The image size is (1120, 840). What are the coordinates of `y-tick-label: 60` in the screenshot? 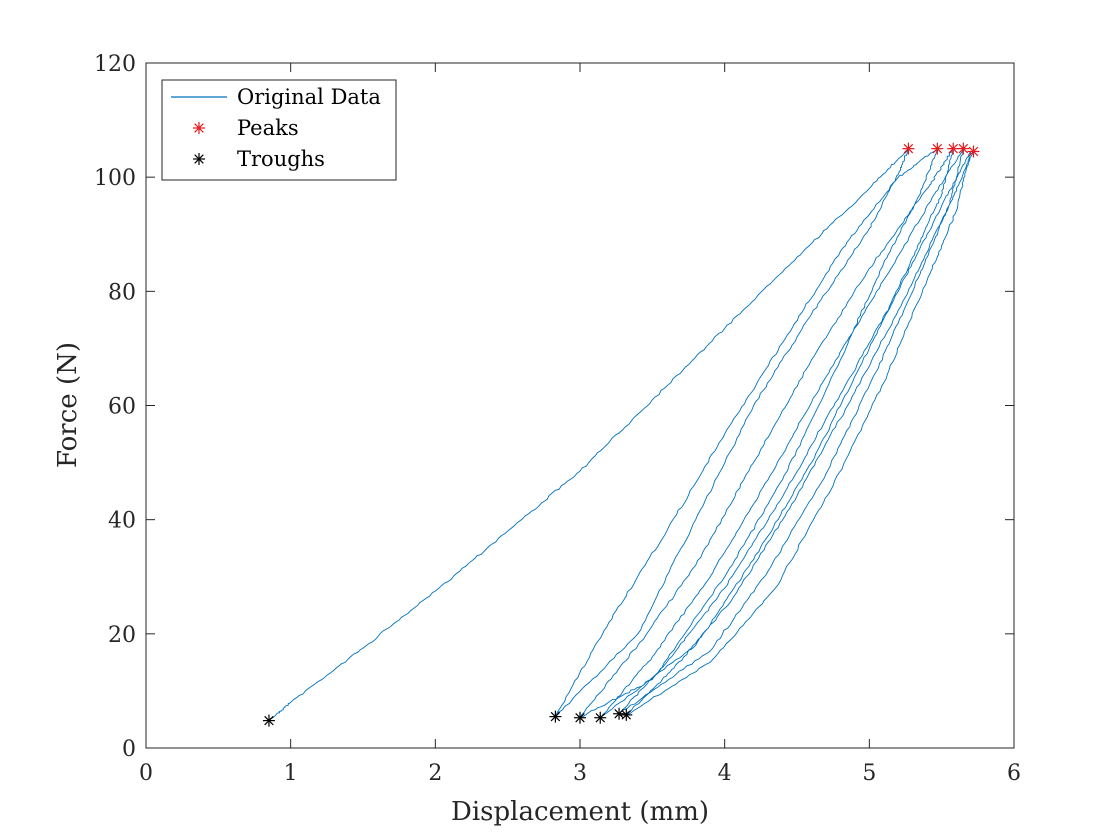 It's located at (122, 407).